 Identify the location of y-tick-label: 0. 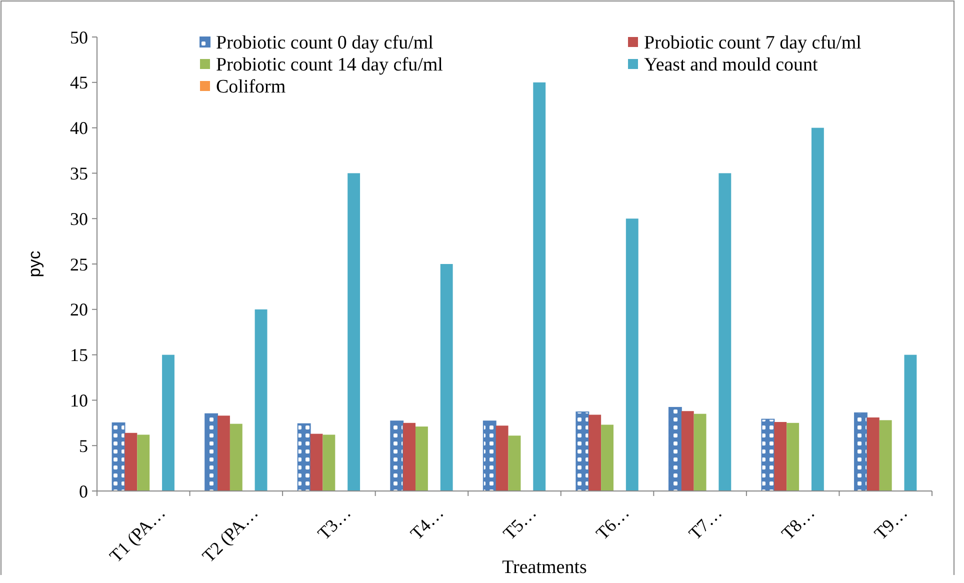
(83, 491).